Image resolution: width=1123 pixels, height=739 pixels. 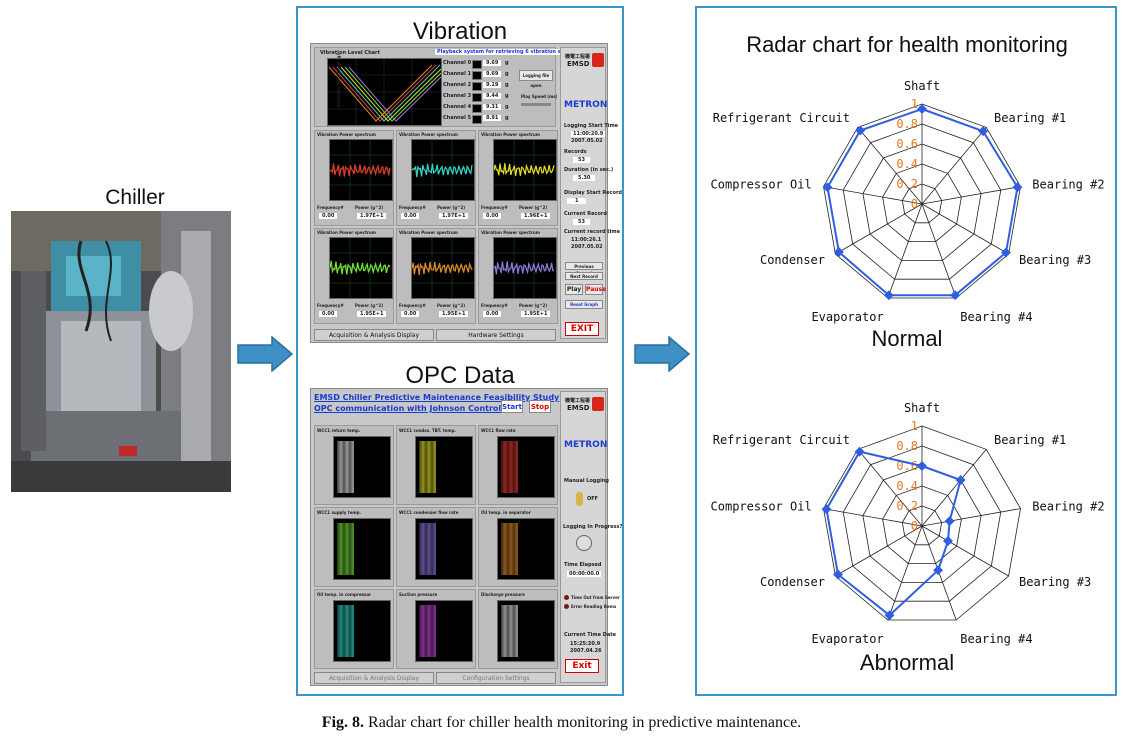 I want to click on radar-axis-label: Condenser, so click(x=792, y=582).